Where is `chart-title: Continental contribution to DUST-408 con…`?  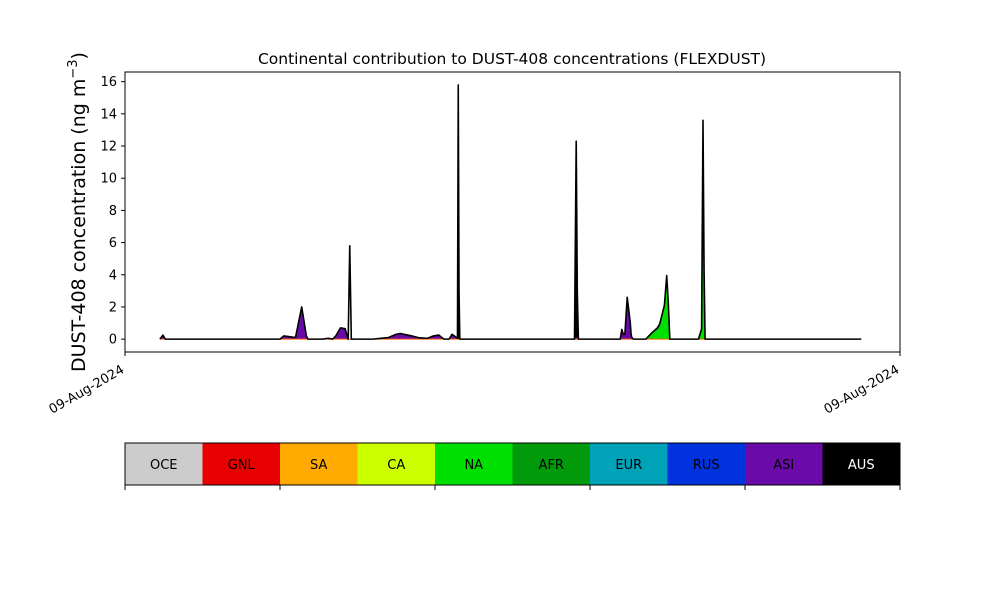
chart-title: Continental contribution to DUST-408 con… is located at coordinates (512, 59).